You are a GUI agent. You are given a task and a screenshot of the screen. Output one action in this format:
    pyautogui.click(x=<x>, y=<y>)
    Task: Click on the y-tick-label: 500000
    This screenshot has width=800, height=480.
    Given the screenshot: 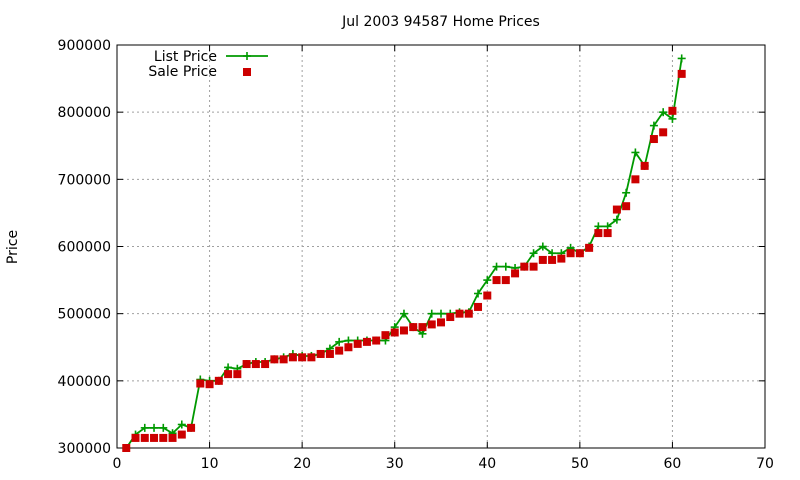 What is the action you would take?
    pyautogui.click(x=84, y=315)
    